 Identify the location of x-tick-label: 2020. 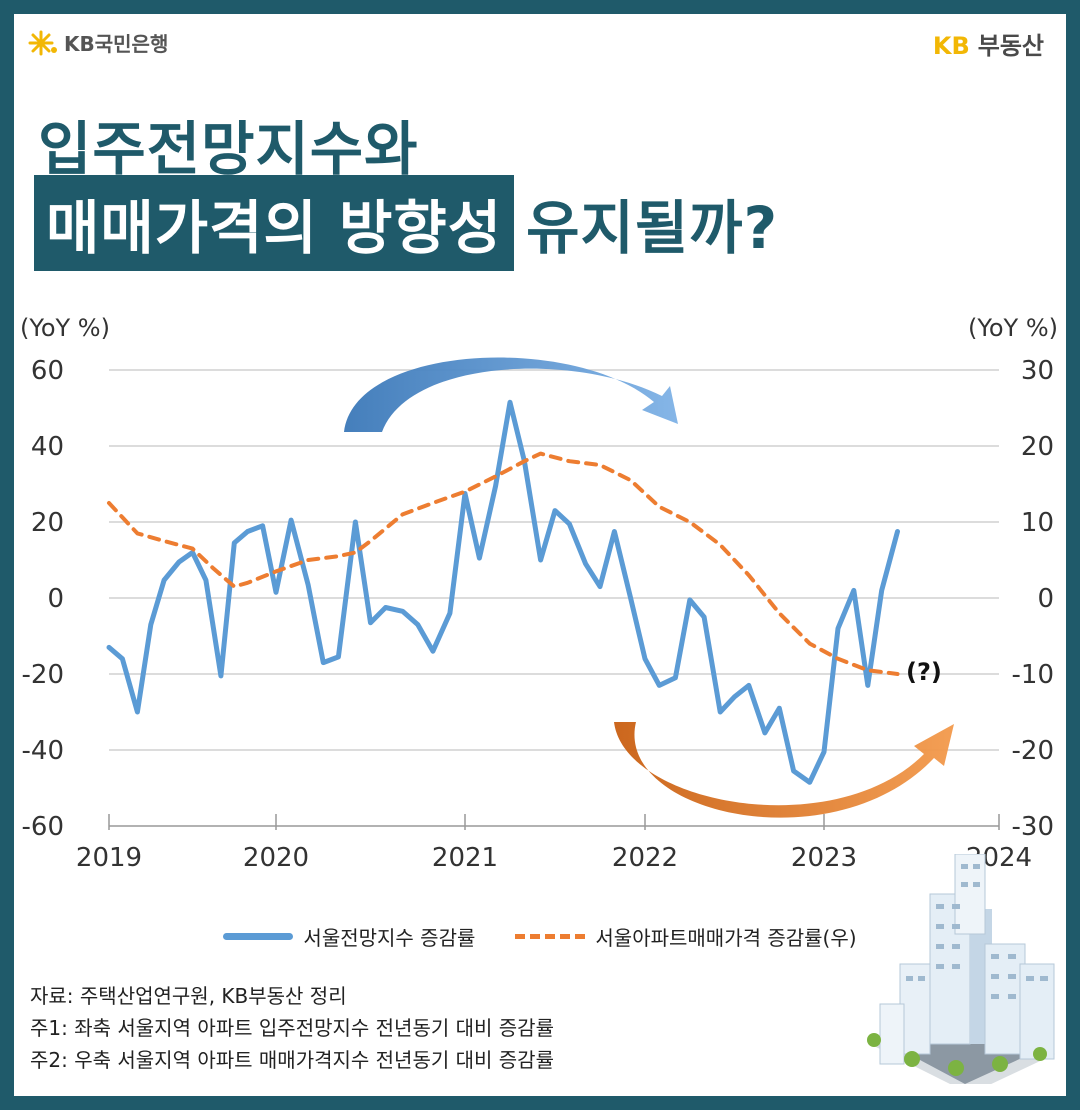
(276, 858).